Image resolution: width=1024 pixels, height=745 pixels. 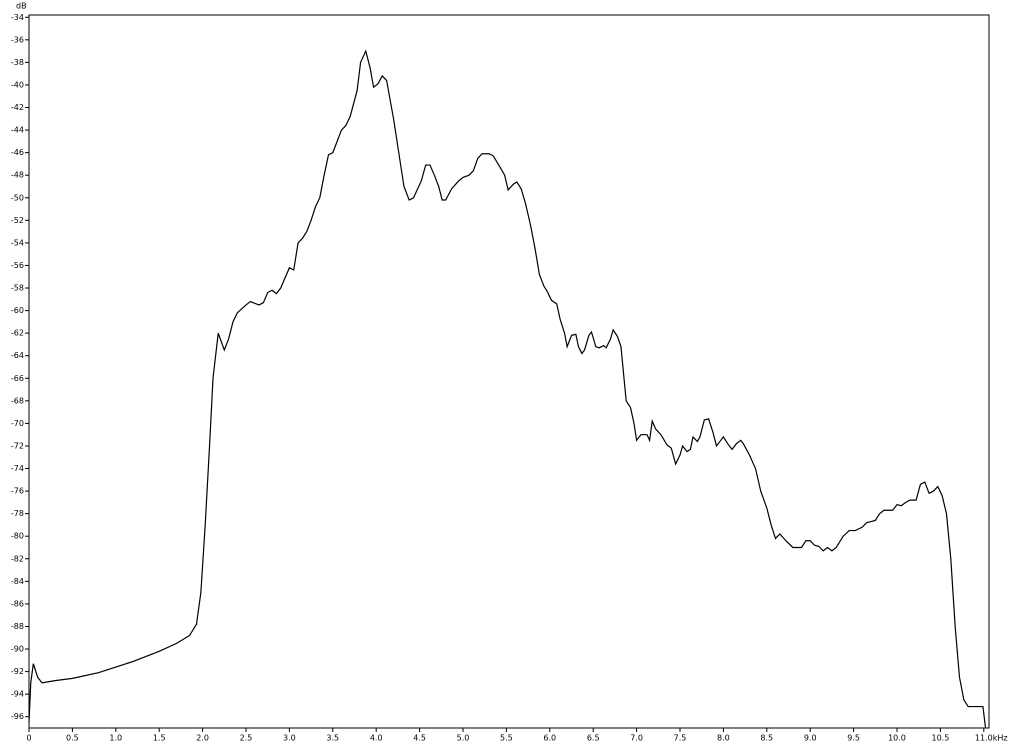 What do you see at coordinates (17, 17) in the screenshot?
I see `y-tick-label: -34` at bounding box center [17, 17].